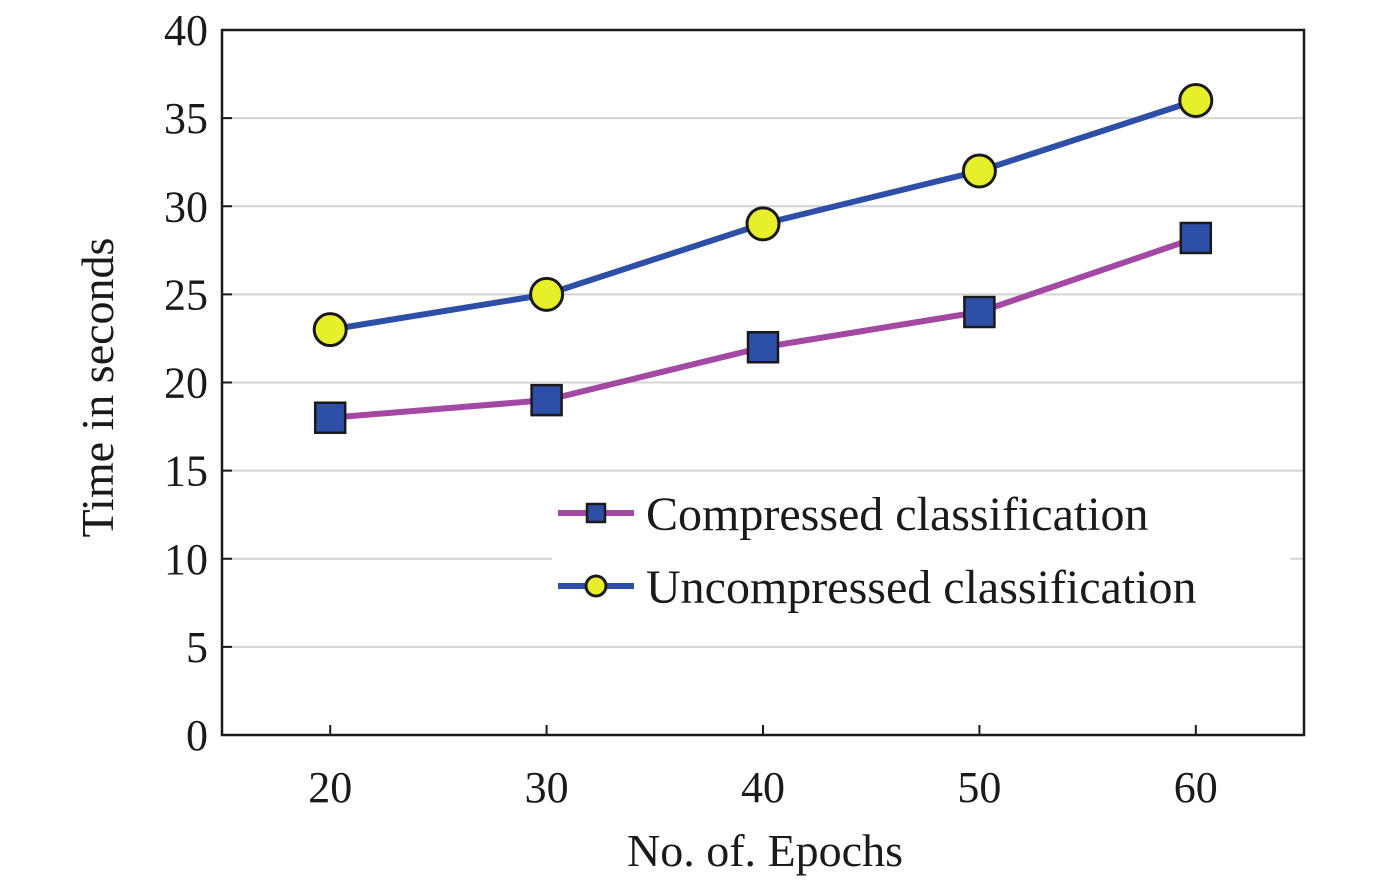 The image size is (1378, 884). What do you see at coordinates (1196, 787) in the screenshot?
I see `x-tick-label: 60` at bounding box center [1196, 787].